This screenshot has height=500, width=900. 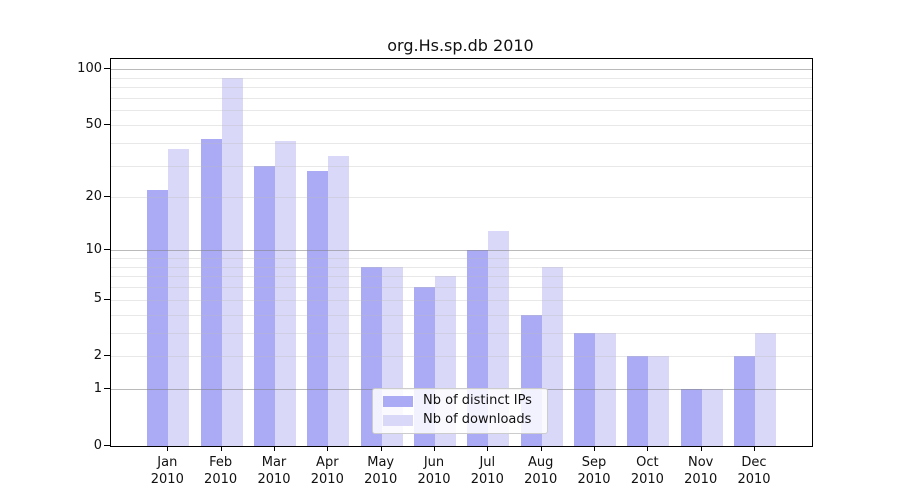 I want to click on x-tick-label-line: Oct, so click(x=647, y=462).